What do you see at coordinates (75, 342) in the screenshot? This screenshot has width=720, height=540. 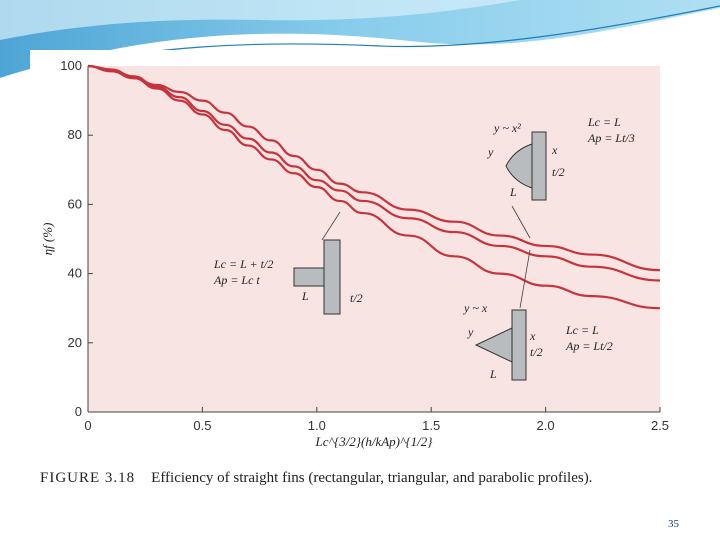 I see `y-tick-label: 20` at bounding box center [75, 342].